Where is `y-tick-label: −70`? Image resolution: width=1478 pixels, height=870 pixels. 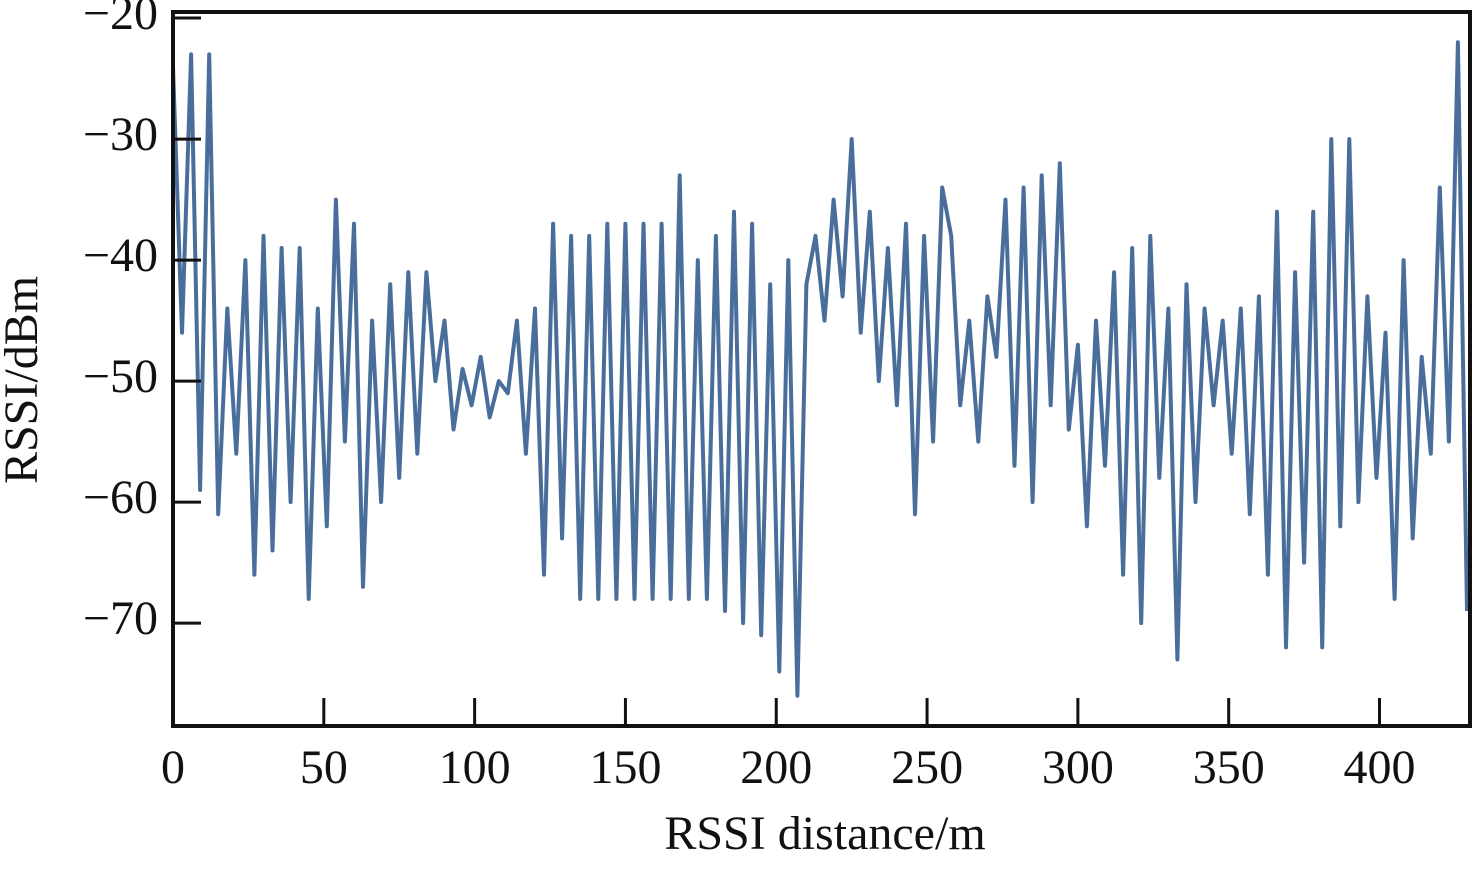 y-tick-label: −70 is located at coordinates (120, 618).